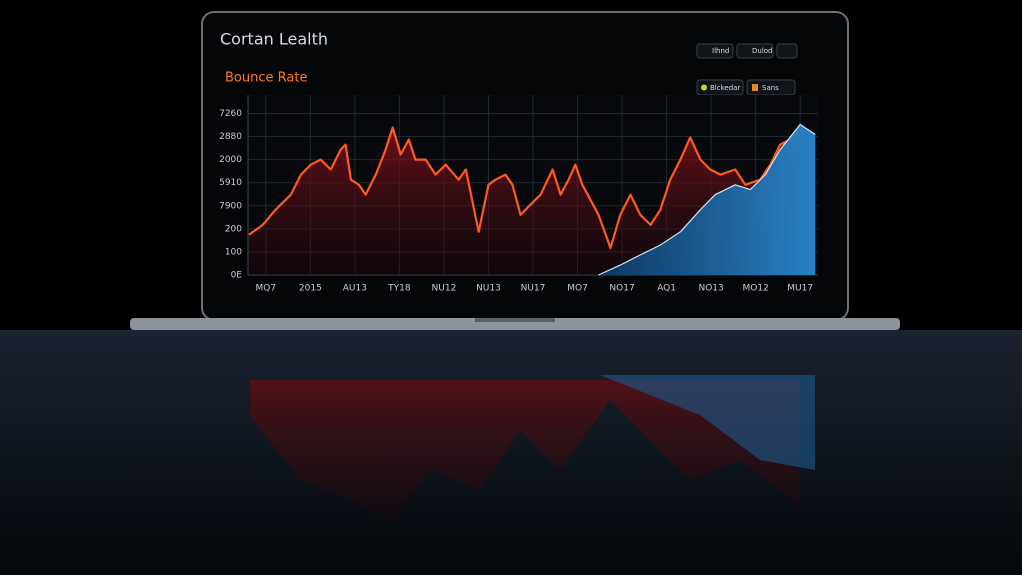 Image resolution: width=1022 pixels, height=575 pixels. What do you see at coordinates (666, 289) in the screenshot?
I see `x-tick-label: AQ1` at bounding box center [666, 289].